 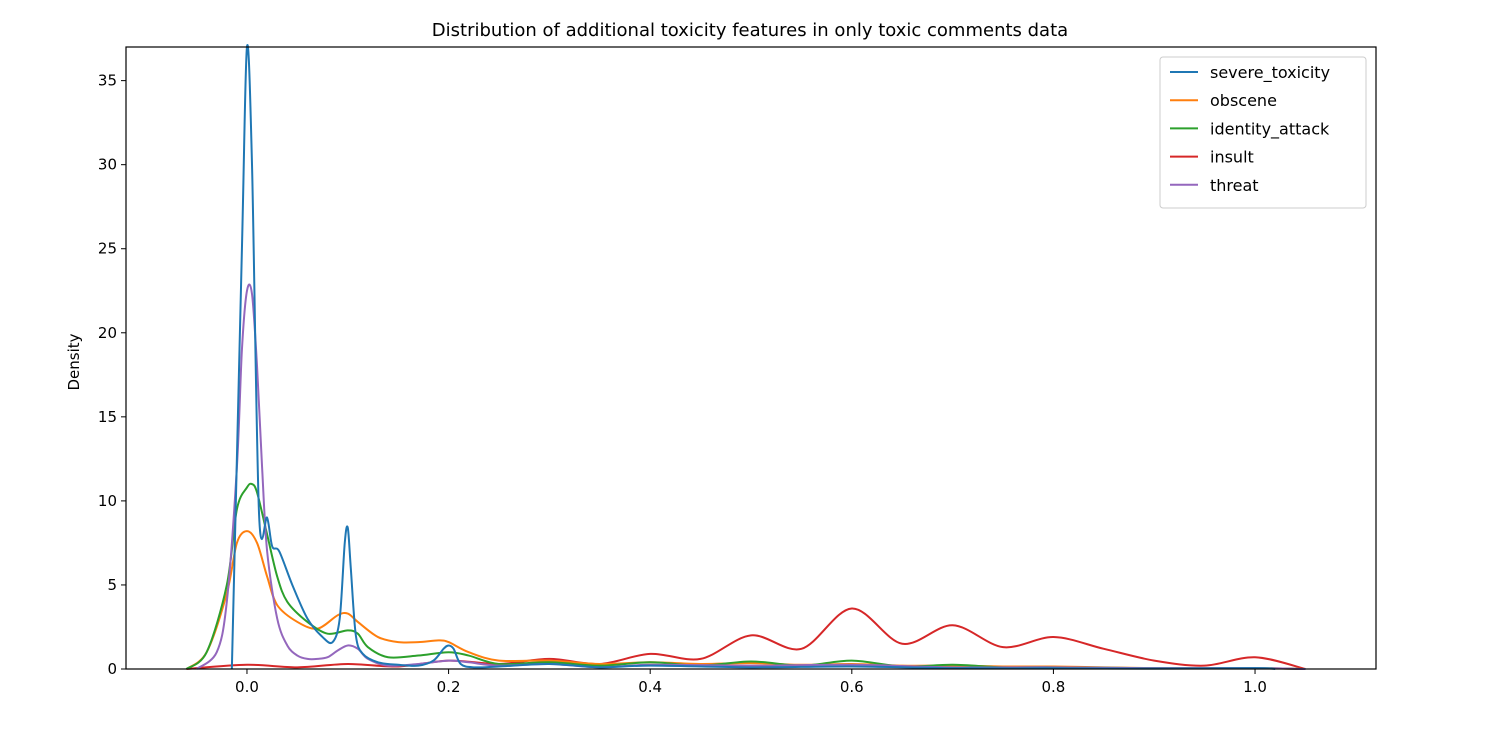 What do you see at coordinates (107, 417) in the screenshot?
I see `y-tick-label: 15` at bounding box center [107, 417].